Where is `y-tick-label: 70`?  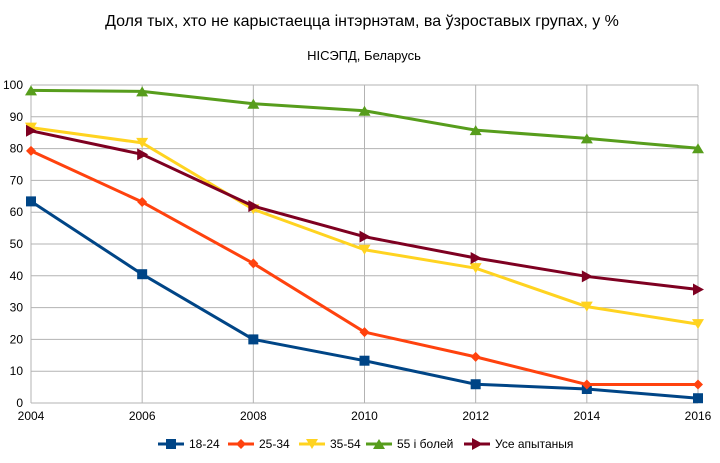 y-tick-label: 70 is located at coordinates (17, 180).